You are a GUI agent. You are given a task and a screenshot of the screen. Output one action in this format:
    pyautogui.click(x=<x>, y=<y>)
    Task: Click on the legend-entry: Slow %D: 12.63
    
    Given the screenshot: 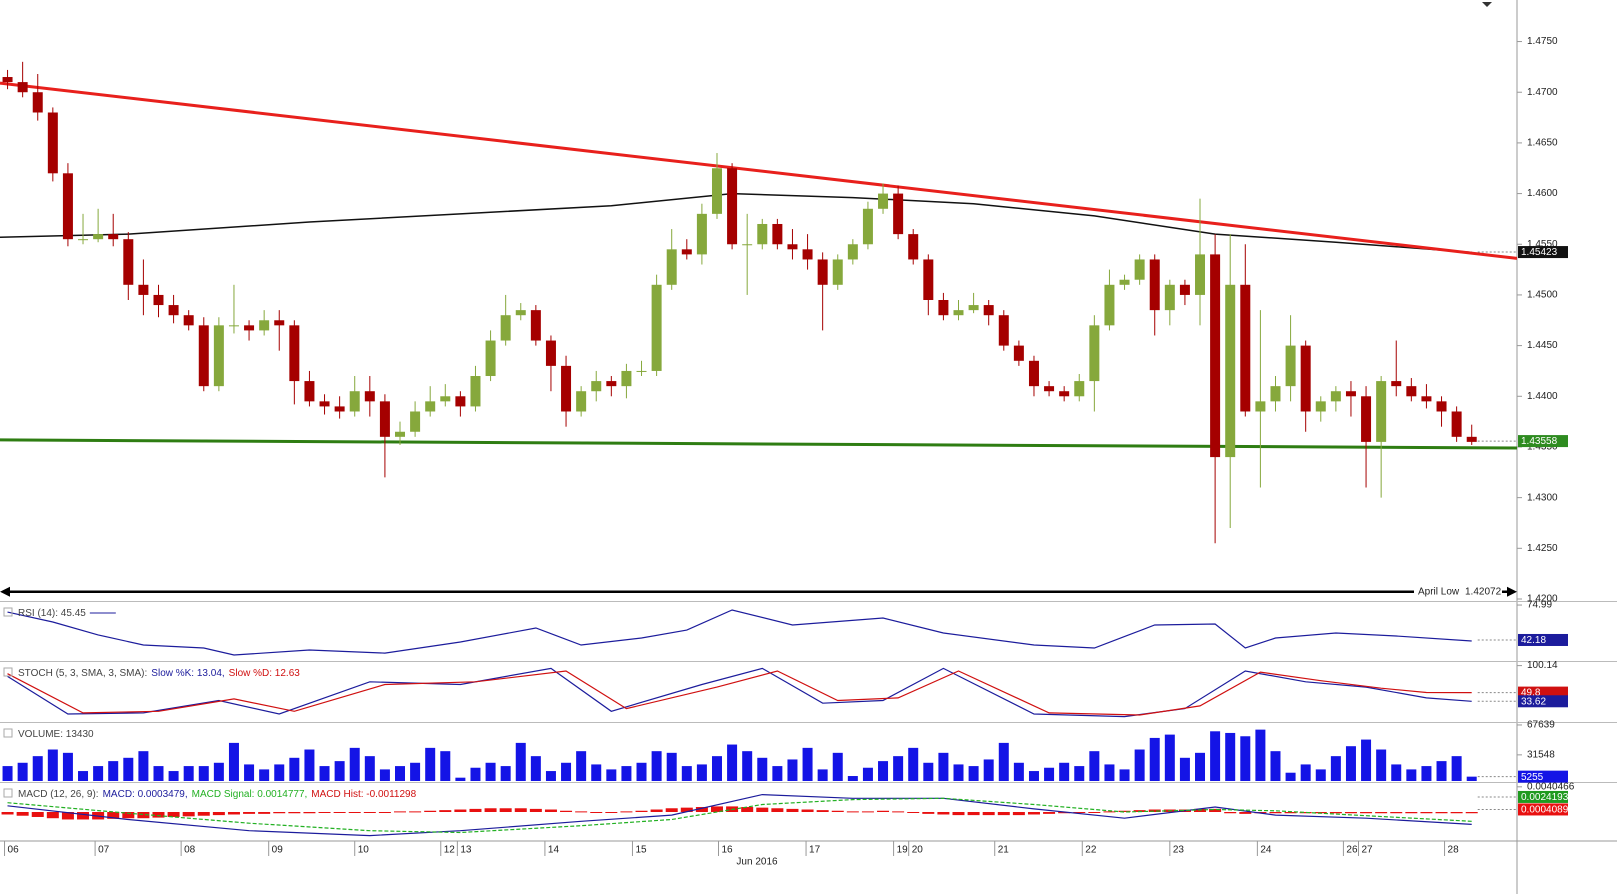 What is the action you would take?
    pyautogui.click(x=265, y=673)
    